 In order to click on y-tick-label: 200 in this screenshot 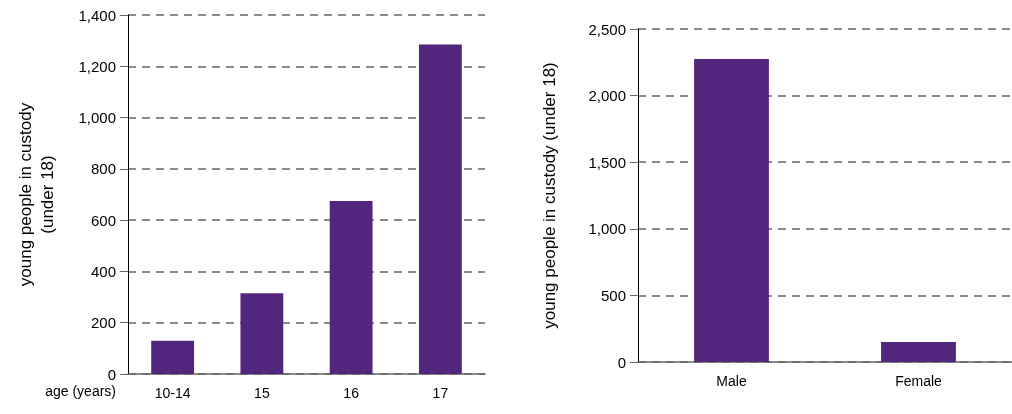, I will do `click(103, 323)`.